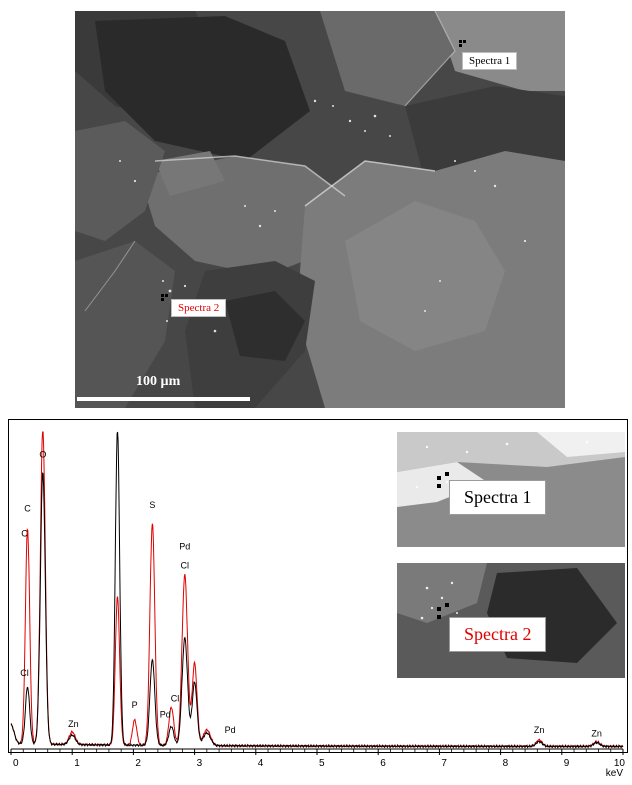 Image resolution: width=632 pixels, height=785 pixels. What do you see at coordinates (444, 763) in the screenshot?
I see `x-tick-label: 7` at bounding box center [444, 763].